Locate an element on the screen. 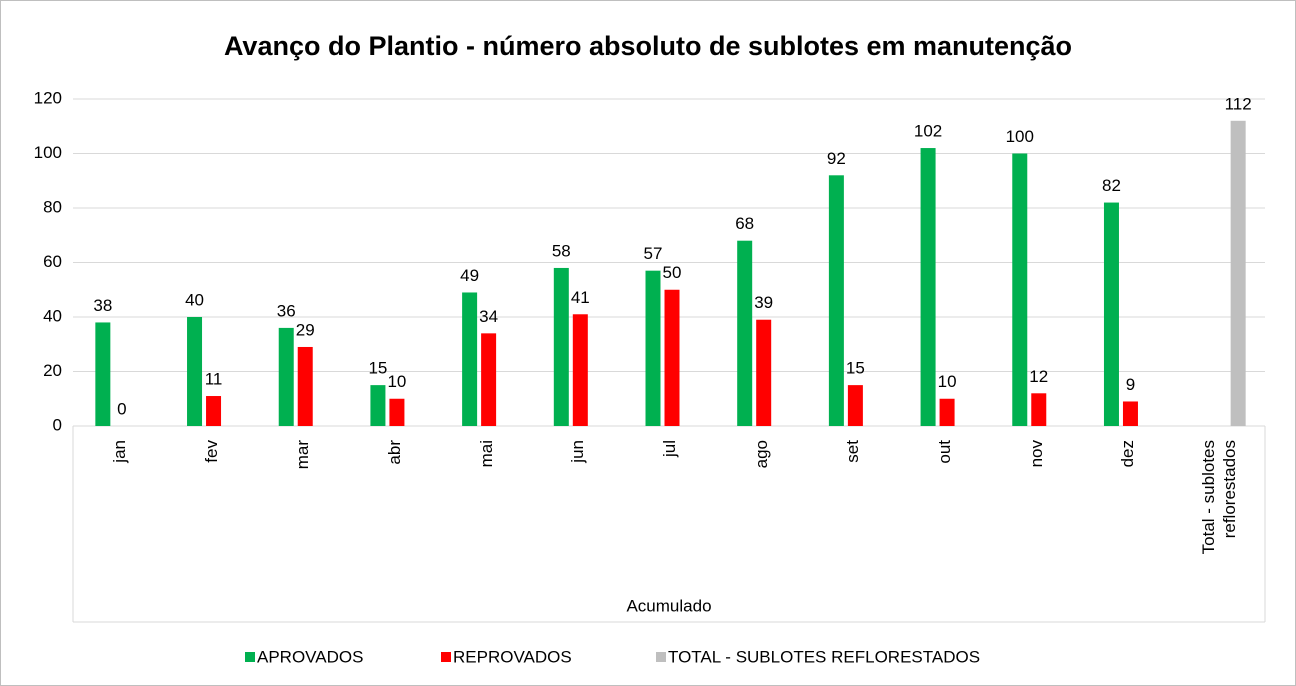 Image resolution: width=1296 pixels, height=686 pixels. x-tick-label: jul is located at coordinates (669, 449).